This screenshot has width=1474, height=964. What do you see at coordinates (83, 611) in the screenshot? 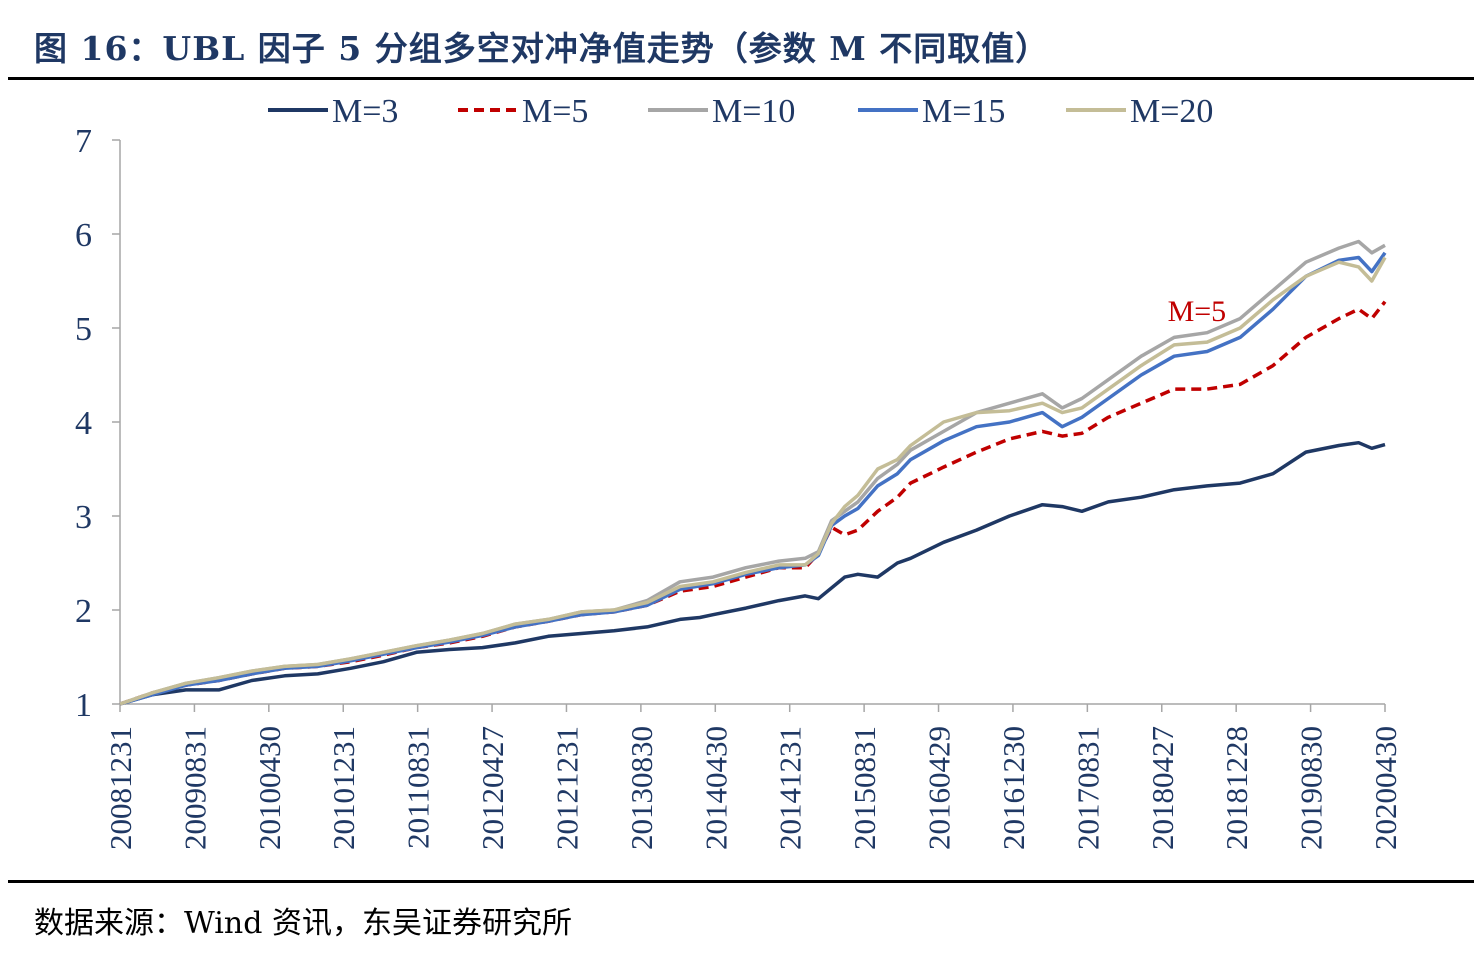
I see `y-tick-label: 2` at bounding box center [83, 611].